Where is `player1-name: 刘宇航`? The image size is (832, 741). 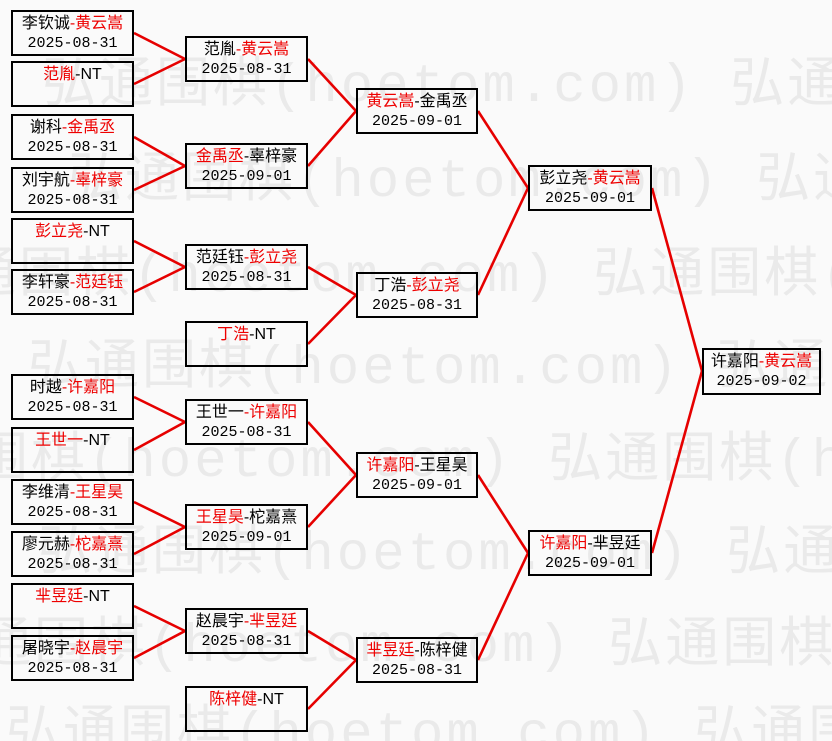
player1-name: 刘宇航 is located at coordinates (45, 180).